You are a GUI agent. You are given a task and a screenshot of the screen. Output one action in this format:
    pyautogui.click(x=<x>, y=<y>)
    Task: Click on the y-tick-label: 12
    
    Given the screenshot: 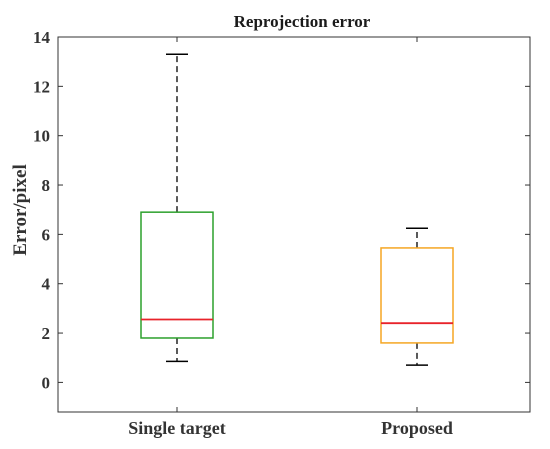 What is the action you would take?
    pyautogui.click(x=41, y=86)
    